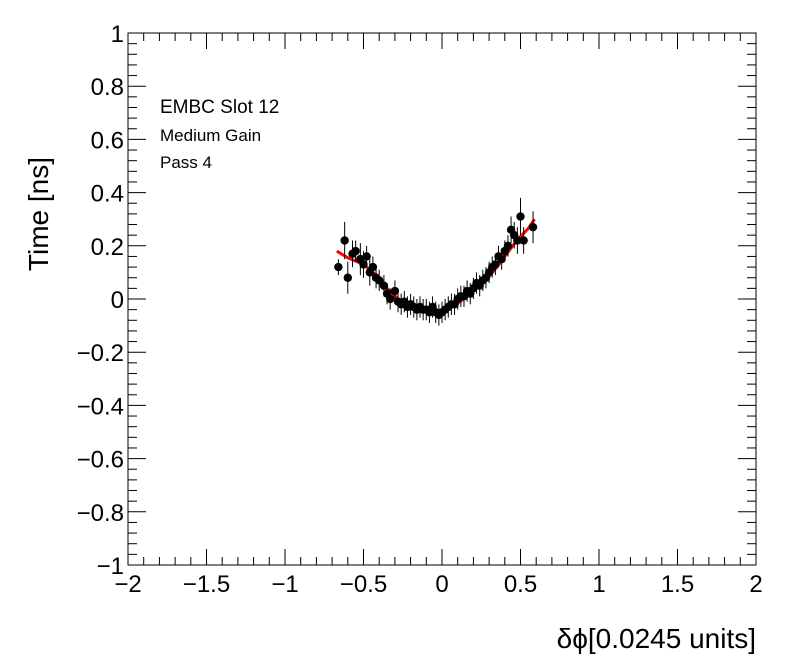 This screenshot has width=796, height=672. Describe the element at coordinates (755, 584) in the screenshot. I see `x-tick-label: 2` at that location.